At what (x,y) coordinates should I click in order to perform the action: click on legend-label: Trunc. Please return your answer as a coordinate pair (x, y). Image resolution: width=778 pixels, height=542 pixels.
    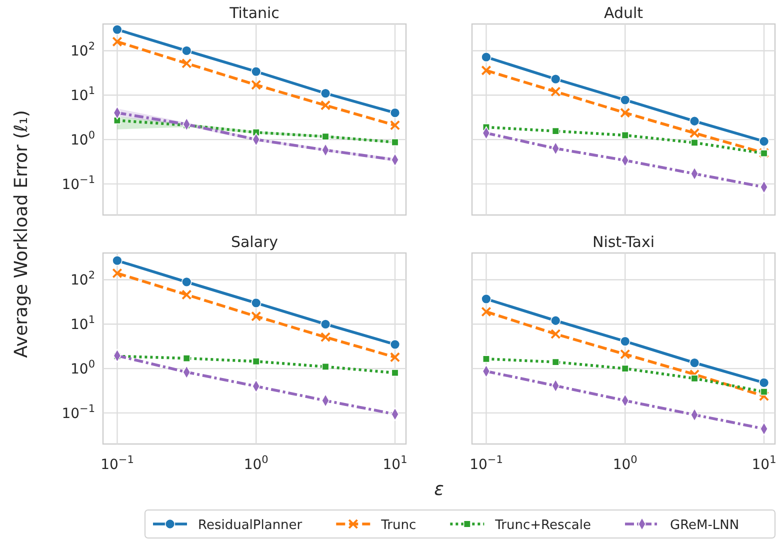
    Looking at the image, I should click on (398, 525).